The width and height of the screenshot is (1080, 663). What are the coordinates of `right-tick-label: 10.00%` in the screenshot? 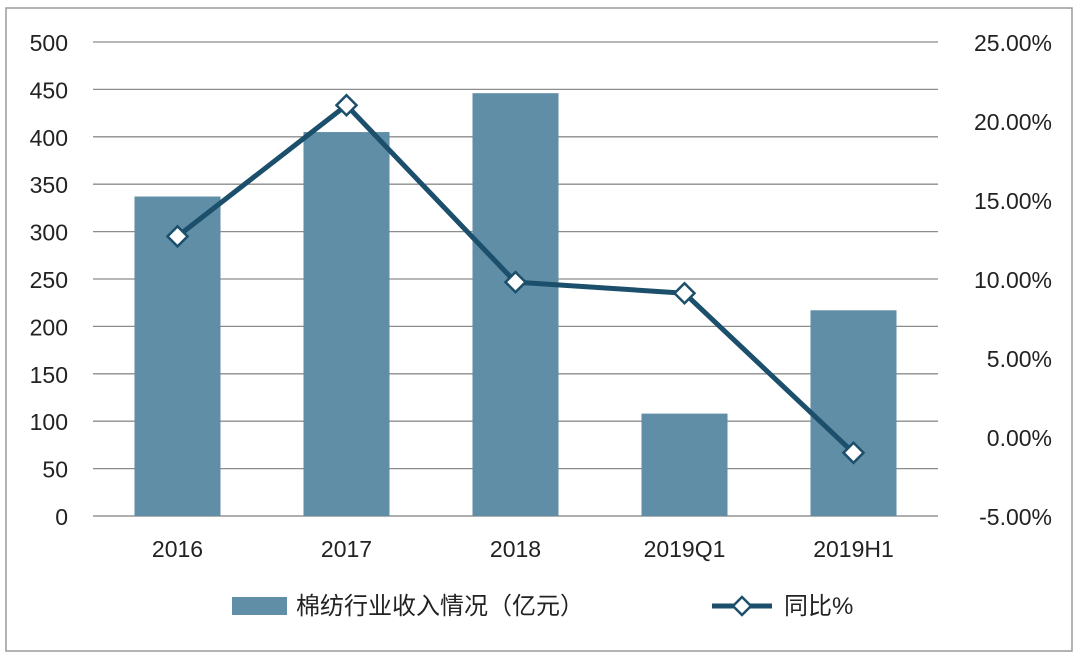 It's located at (1013, 280).